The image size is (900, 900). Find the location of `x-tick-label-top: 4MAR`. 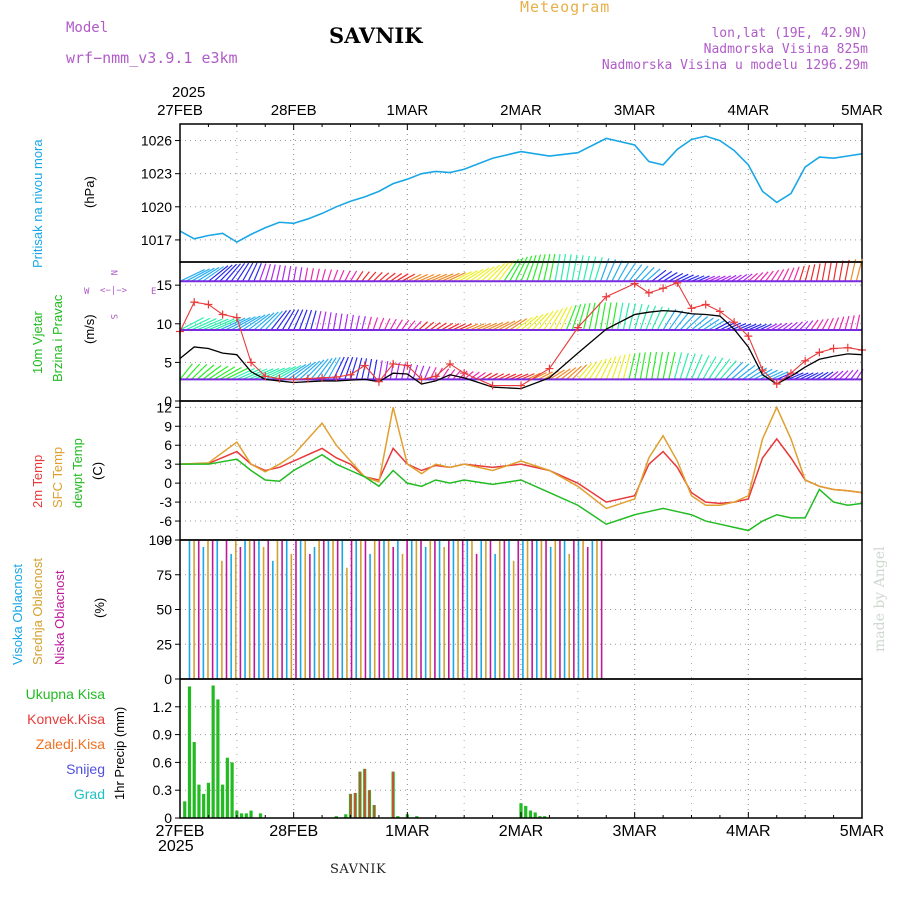

x-tick-label-top: 4MAR is located at coordinates (748, 110).